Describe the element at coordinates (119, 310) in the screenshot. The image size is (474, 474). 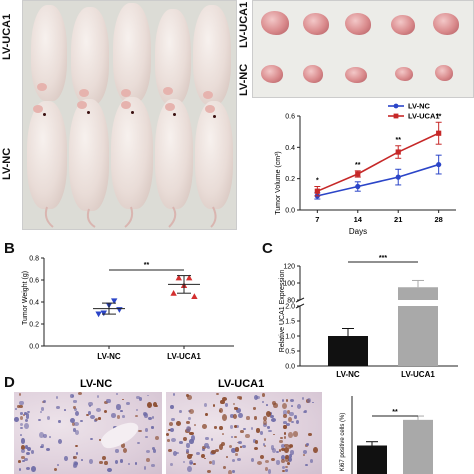
I see `weight-point-lv-nc` at that location.